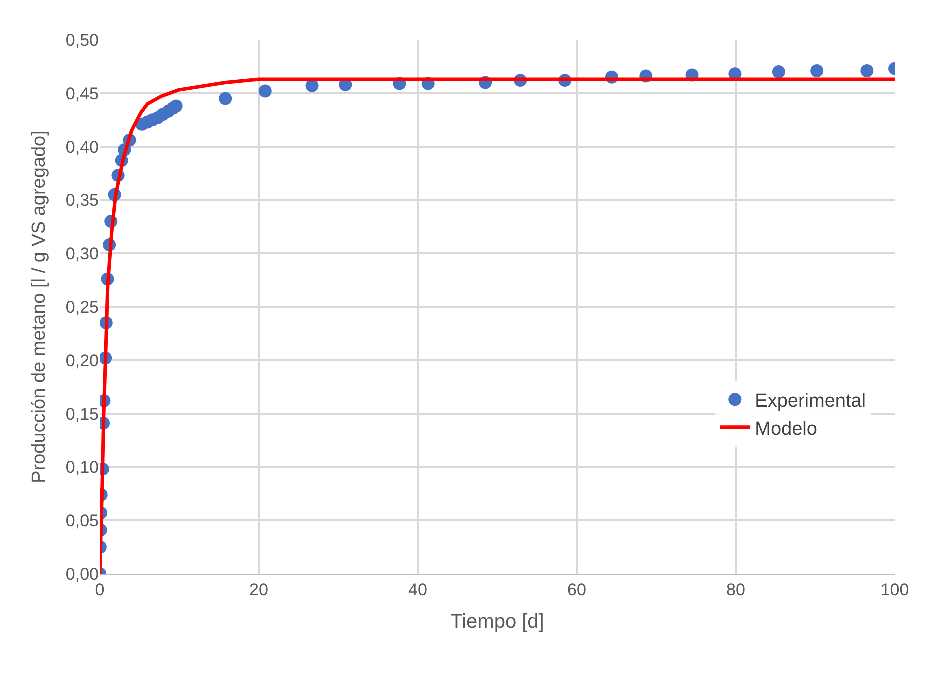 The height and width of the screenshot is (674, 935). What do you see at coordinates (418, 590) in the screenshot?
I see `x-tick-label: 40` at bounding box center [418, 590].